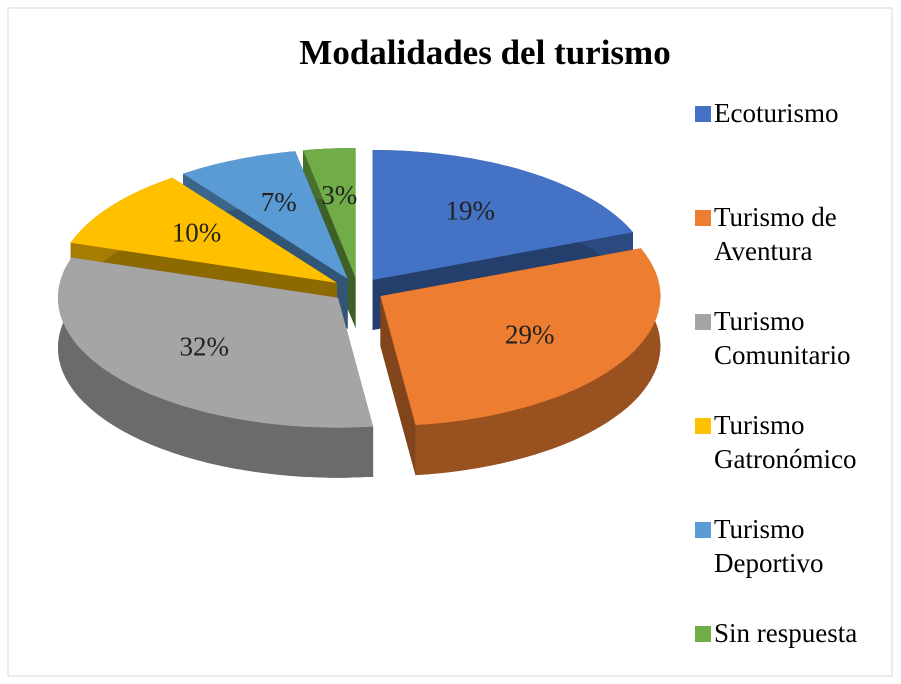  Describe the element at coordinates (279, 202) in the screenshot. I see `data-label: 7%` at that location.